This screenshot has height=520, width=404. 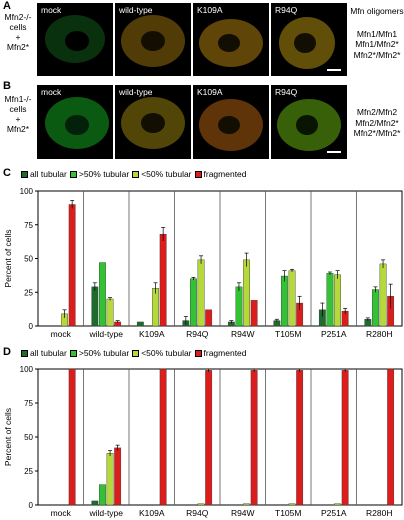 What do you see at coordinates (27, 369) in the screenshot?
I see `y-tick-label: 100` at bounding box center [27, 369].